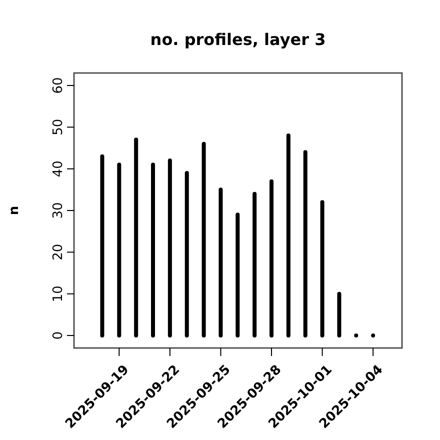  I want to click on y-tick-label: 40, so click(58, 169).